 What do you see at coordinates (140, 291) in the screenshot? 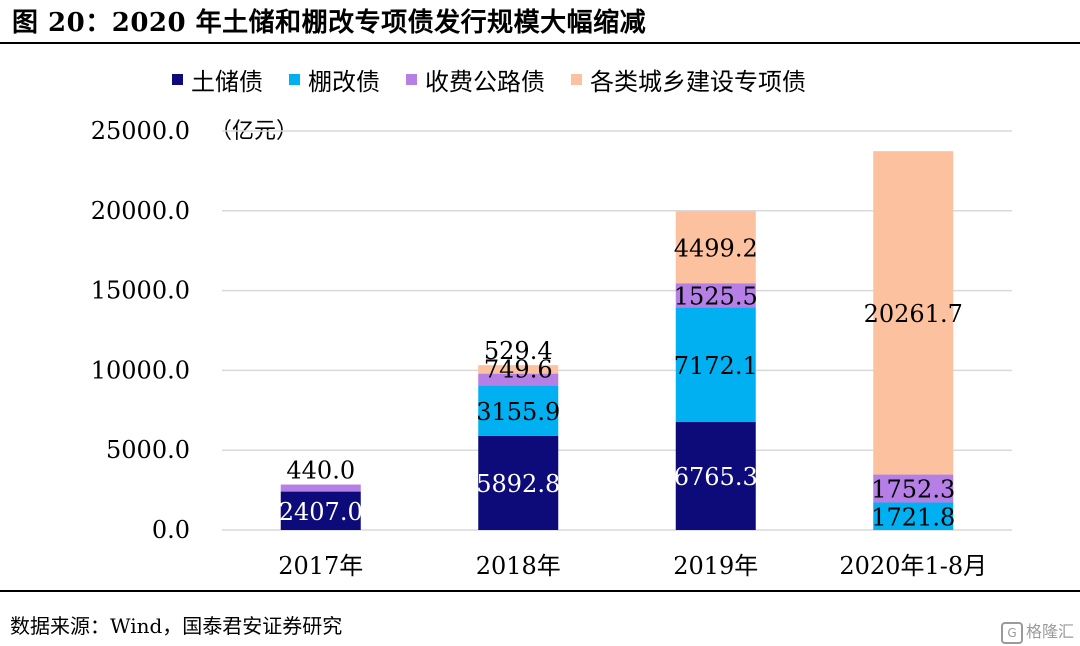
I see `y-tick-label: 15000.0` at bounding box center [140, 291].